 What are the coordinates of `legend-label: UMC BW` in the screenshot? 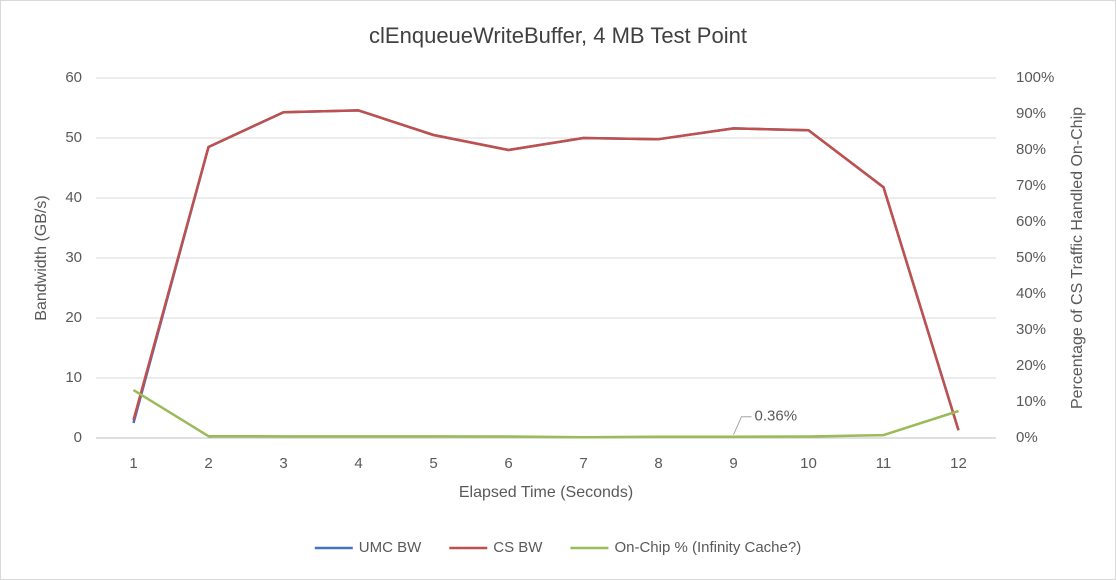 It's located at (390, 547).